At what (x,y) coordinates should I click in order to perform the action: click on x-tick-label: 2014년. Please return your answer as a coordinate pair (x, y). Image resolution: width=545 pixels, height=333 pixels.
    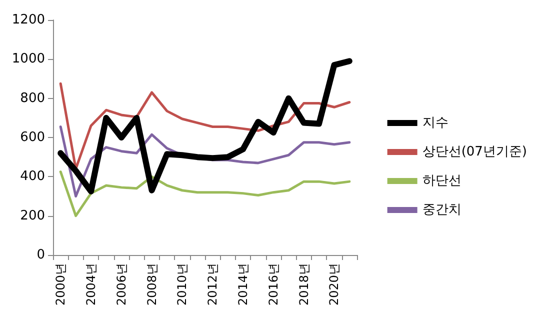
    Looking at the image, I should click on (243, 284).